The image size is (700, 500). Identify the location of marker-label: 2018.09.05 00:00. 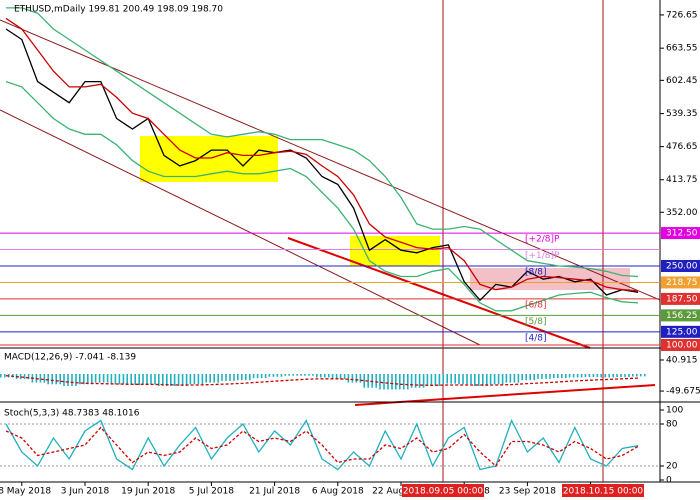
(443, 492).